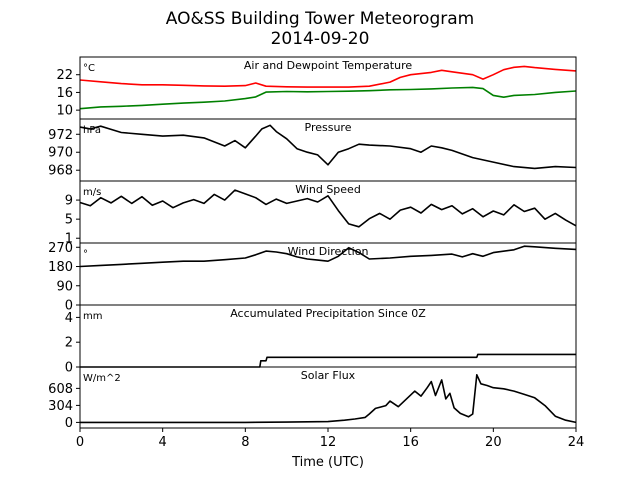  I want to click on panel-2-ytick-label: 9, so click(69, 201).